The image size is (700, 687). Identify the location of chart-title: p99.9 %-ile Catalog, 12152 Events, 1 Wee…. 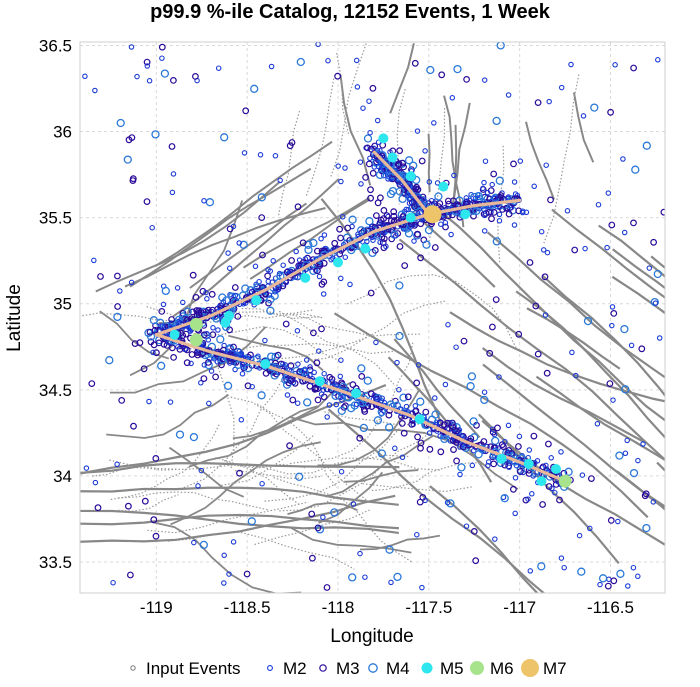
(350, 12).